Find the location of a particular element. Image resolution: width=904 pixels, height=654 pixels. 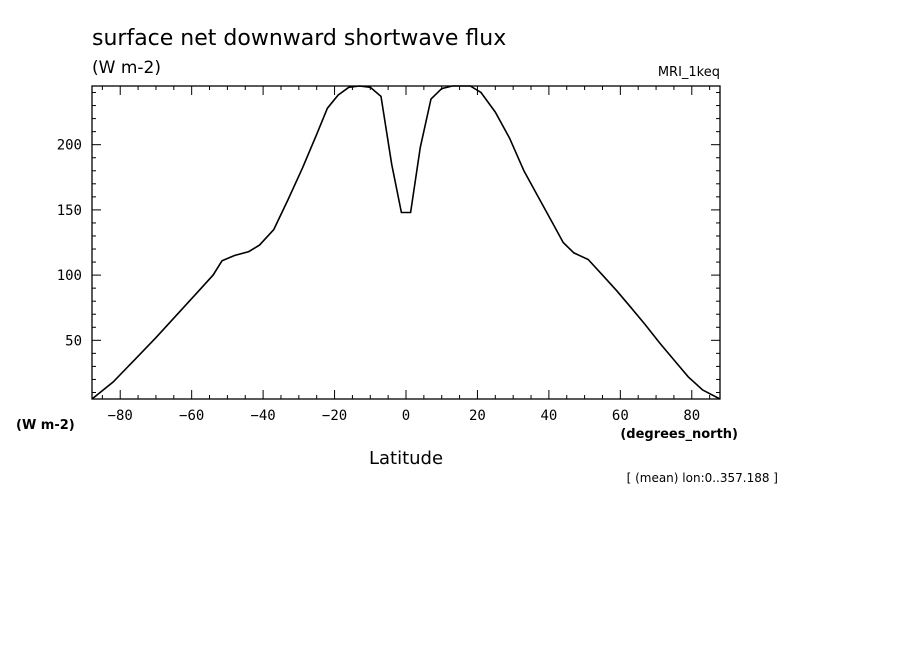

y-axis-units: (W m-2) is located at coordinates (45, 425).